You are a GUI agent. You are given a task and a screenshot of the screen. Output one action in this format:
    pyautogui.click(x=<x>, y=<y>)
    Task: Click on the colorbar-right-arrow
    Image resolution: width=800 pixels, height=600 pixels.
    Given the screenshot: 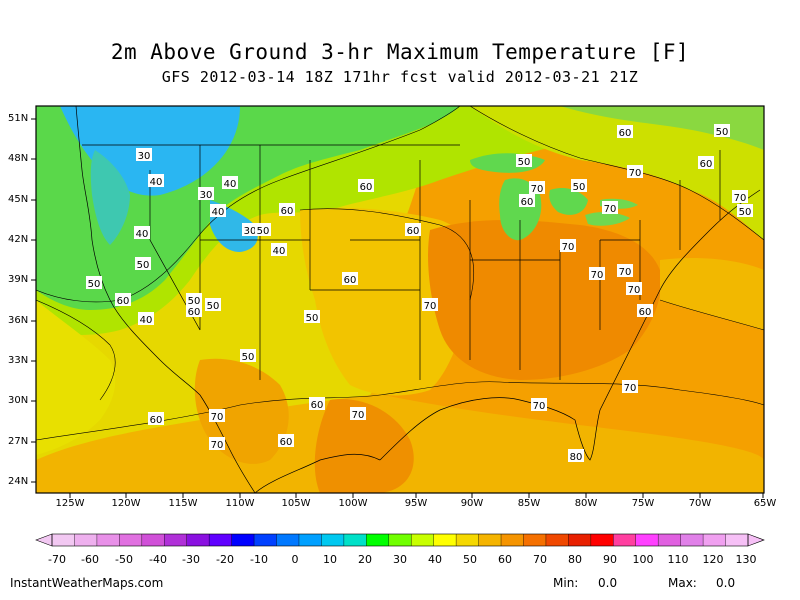 What is the action you would take?
    pyautogui.click(x=756, y=540)
    